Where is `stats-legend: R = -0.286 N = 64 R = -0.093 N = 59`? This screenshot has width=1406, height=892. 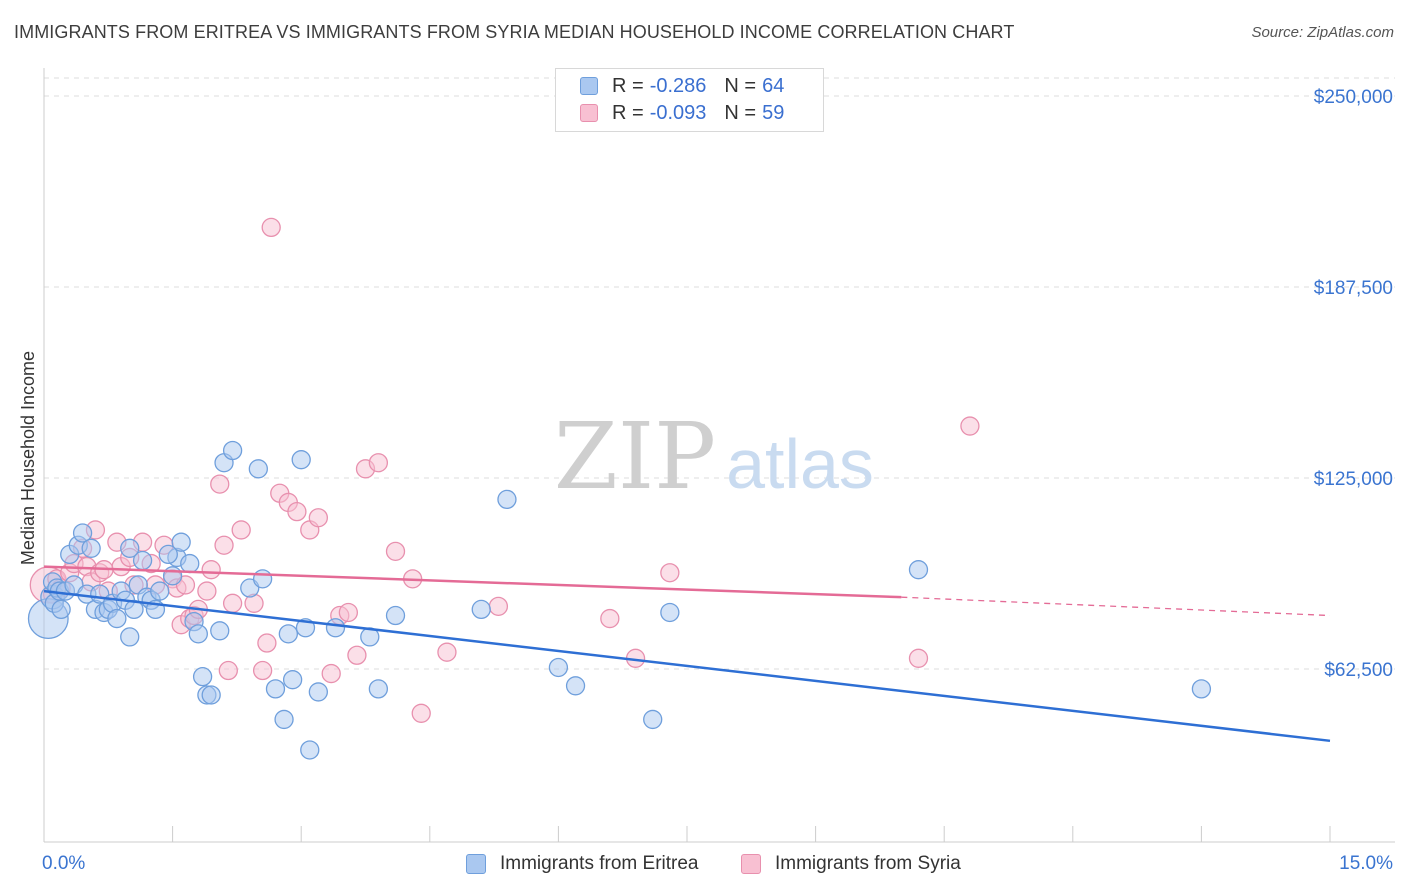
stats-legend: R = -0.286 N = 64 R = -0.093 N = 59 is located at coordinates (689, 100).